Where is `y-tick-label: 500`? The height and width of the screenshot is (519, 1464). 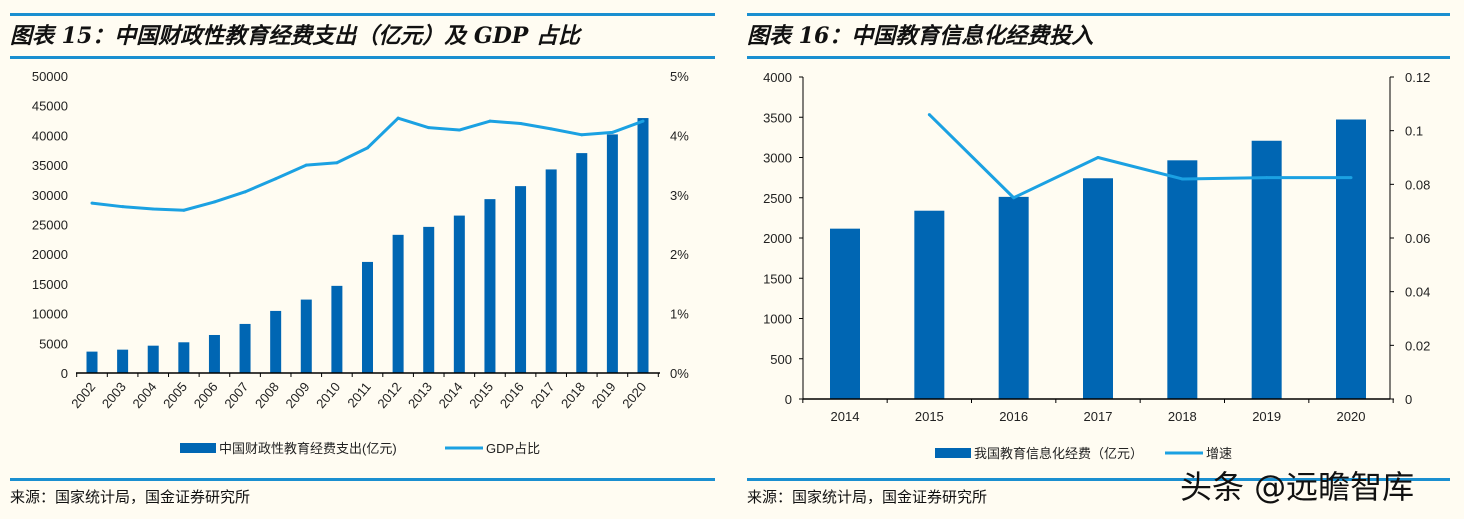
y-tick-label: 500 is located at coordinates (781, 359).